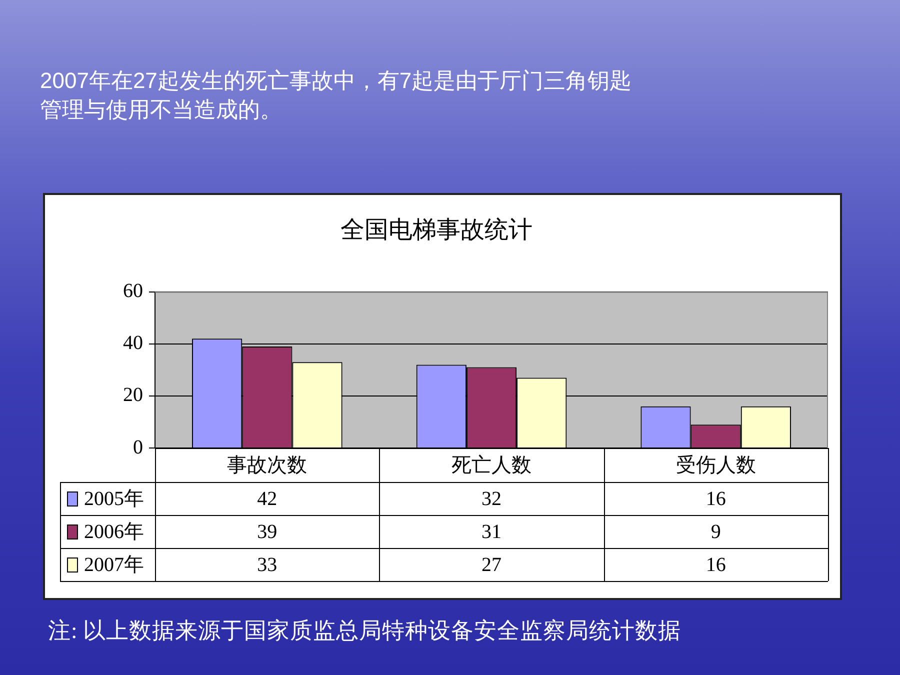  Describe the element at coordinates (492, 531) in the screenshot. I see `data-label: 31` at that location.